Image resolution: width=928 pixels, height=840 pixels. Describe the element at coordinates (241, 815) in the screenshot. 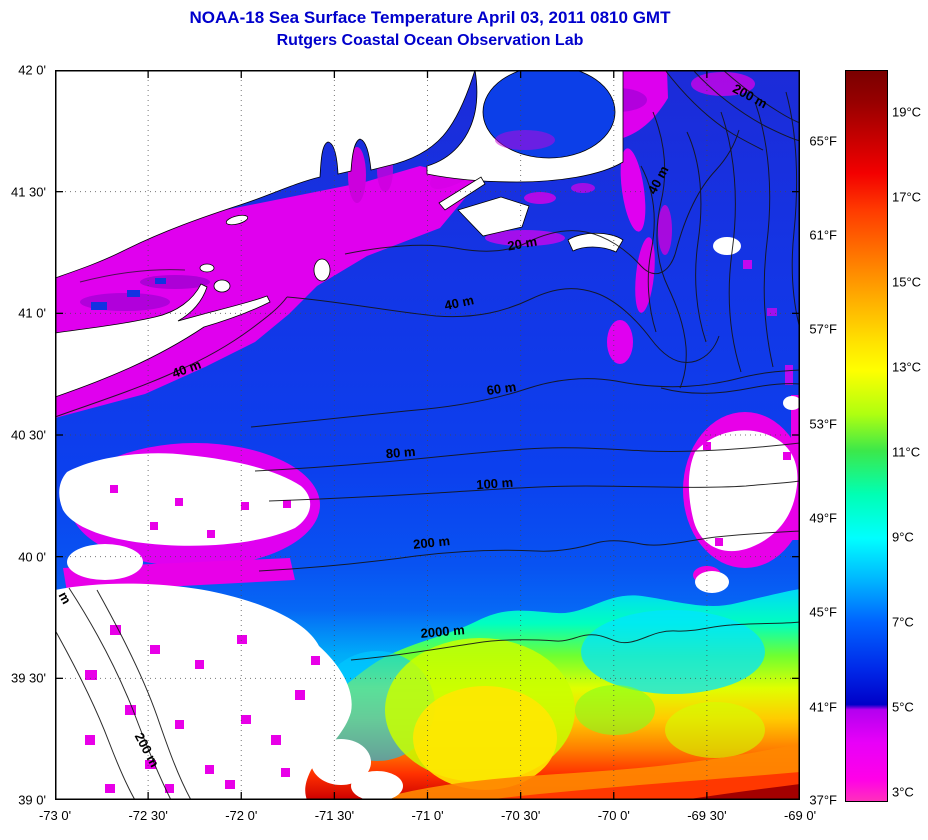

I see `x-tick-label: -72 0'` at that location.